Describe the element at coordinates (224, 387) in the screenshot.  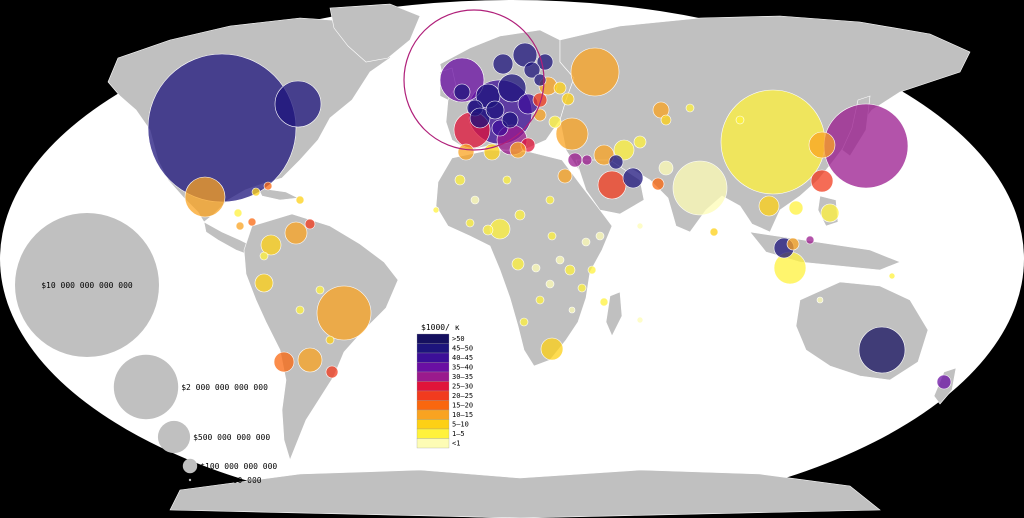
I see `size-key-label: $2 000 000 000 000` at that location.